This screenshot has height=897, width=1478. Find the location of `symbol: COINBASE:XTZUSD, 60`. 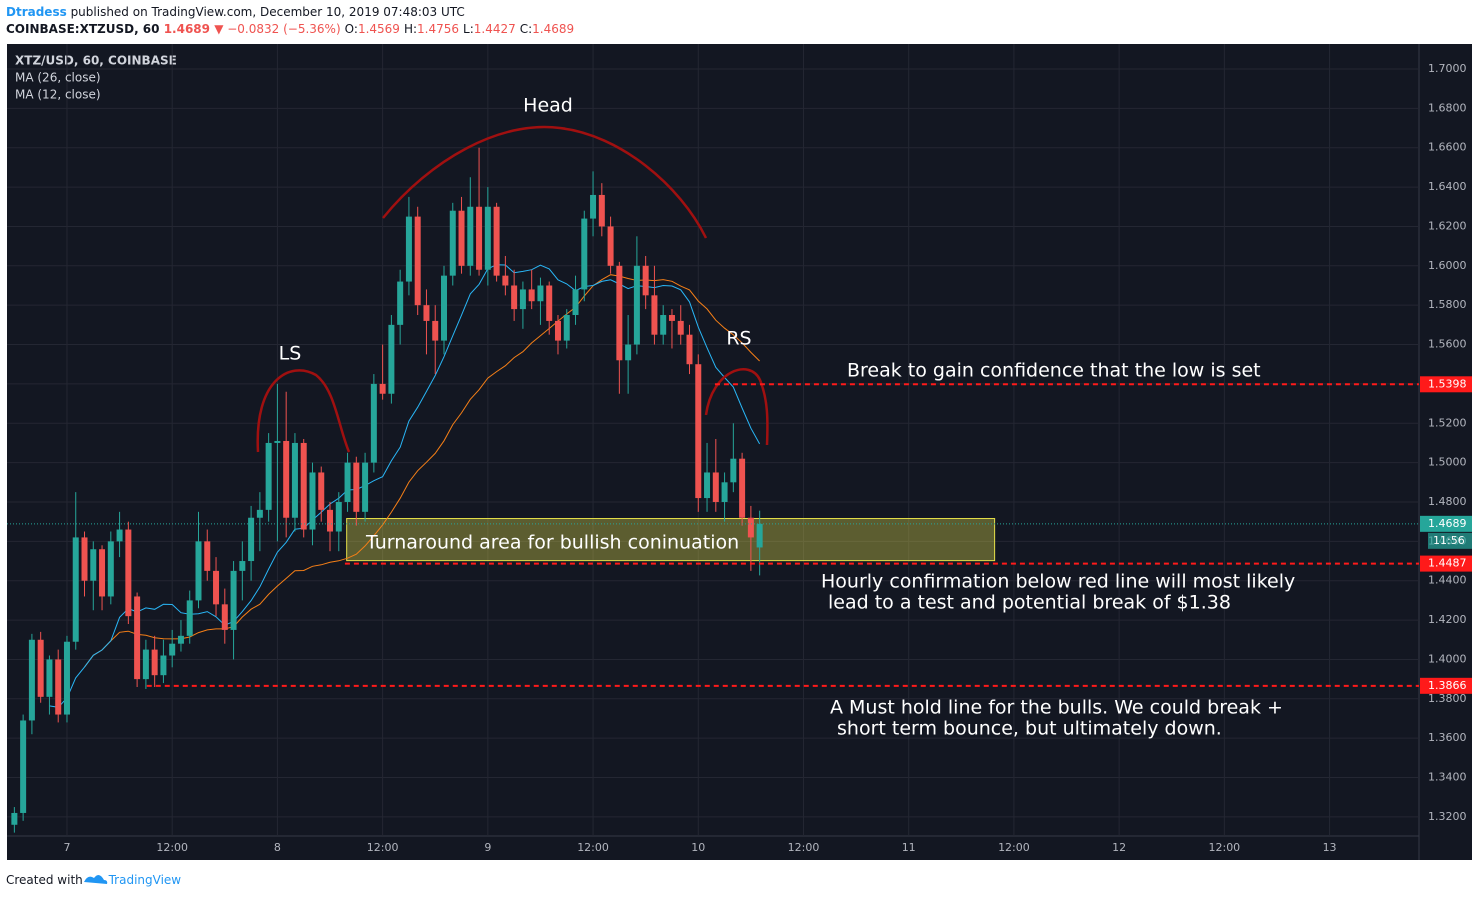

symbol: COINBASE:XTZUSD, 60 is located at coordinates (83, 29).